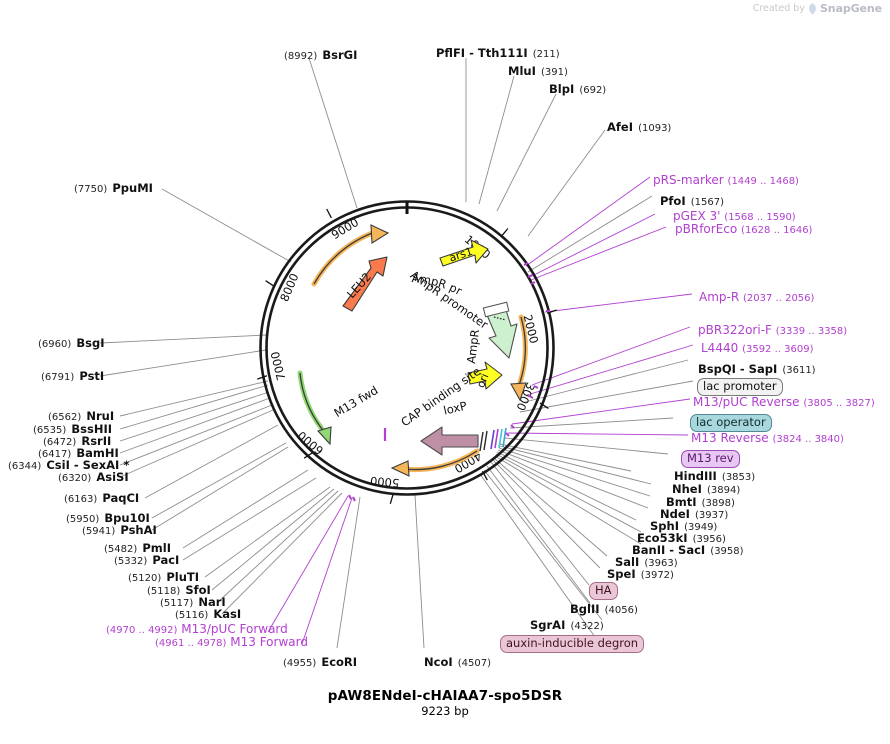 The width and height of the screenshot is (890, 744). I want to click on label-mlui-name: MluI, so click(522, 71).